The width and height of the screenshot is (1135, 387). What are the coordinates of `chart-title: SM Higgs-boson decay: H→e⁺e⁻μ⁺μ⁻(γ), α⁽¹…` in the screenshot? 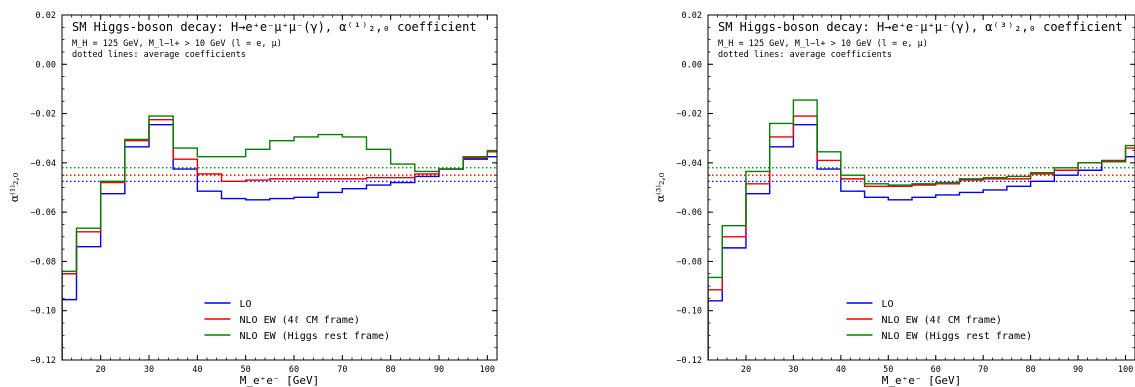 It's located at (274, 27).